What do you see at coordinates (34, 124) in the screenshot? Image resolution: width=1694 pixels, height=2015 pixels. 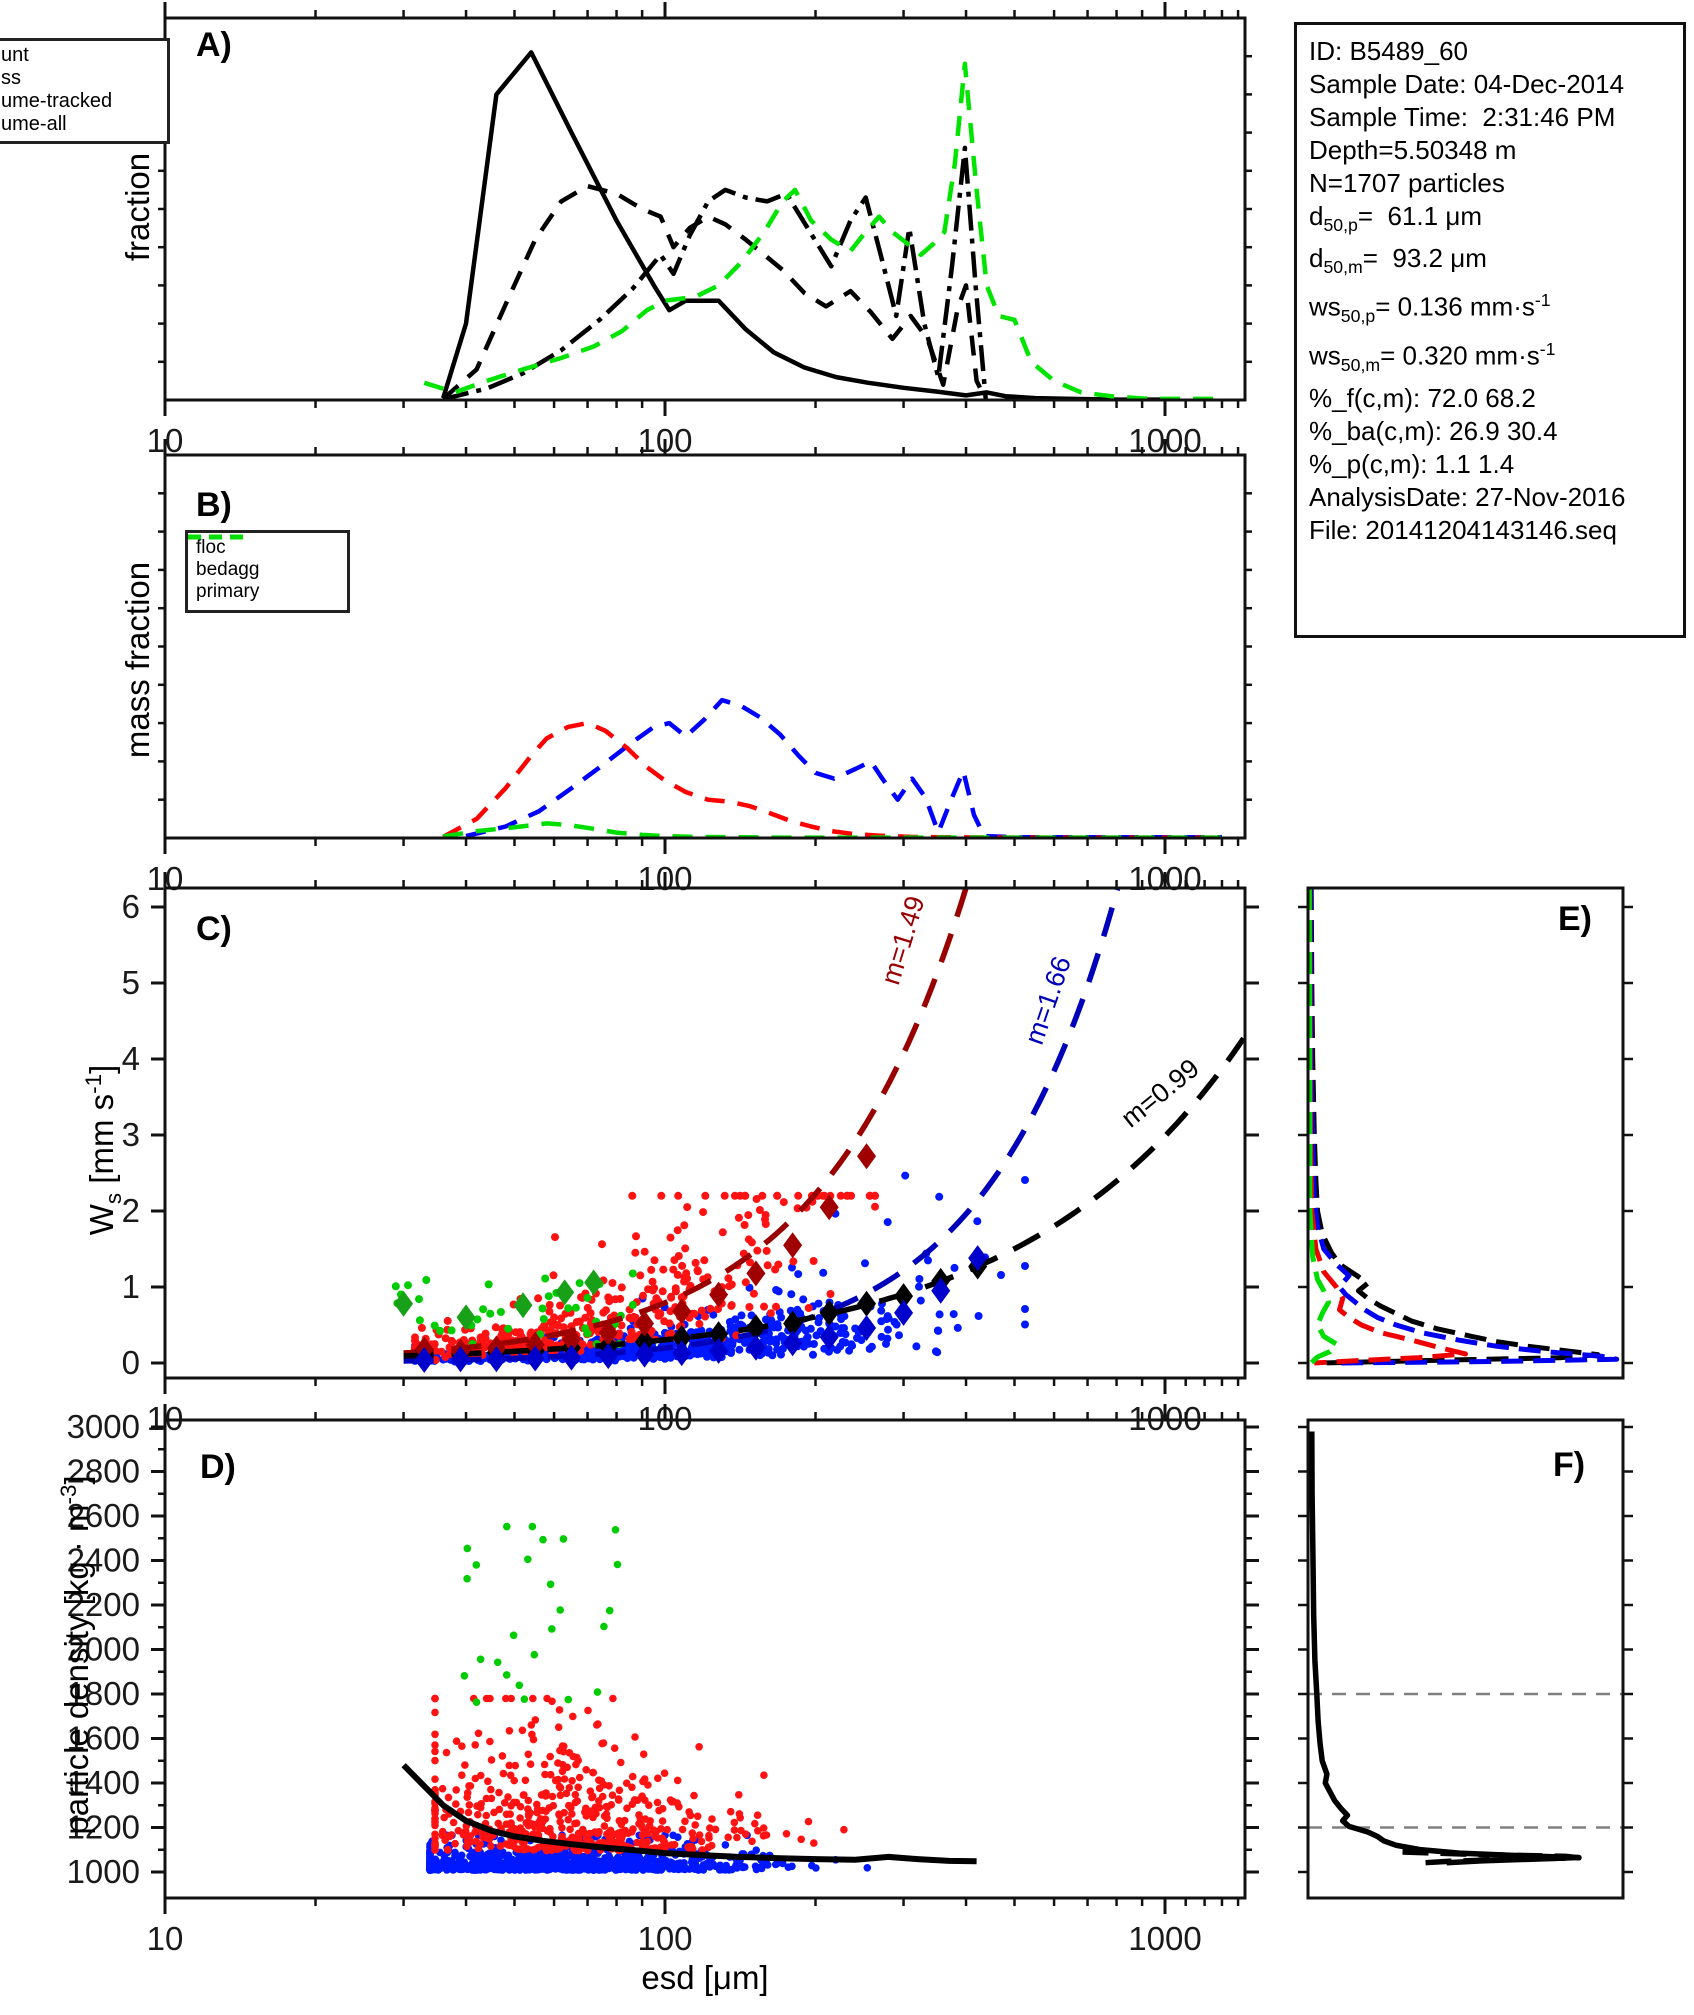 I see `legend-item-clipped: ume-all` at bounding box center [34, 124].